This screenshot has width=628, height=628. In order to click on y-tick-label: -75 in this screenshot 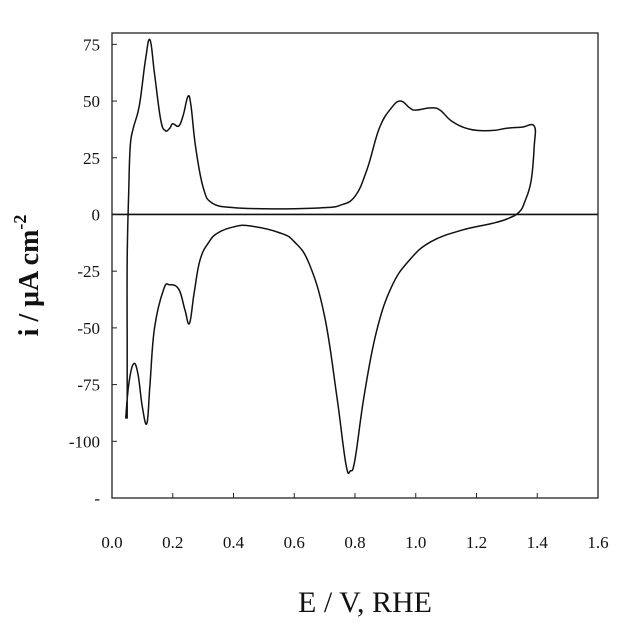, I will do `click(88, 385)`.